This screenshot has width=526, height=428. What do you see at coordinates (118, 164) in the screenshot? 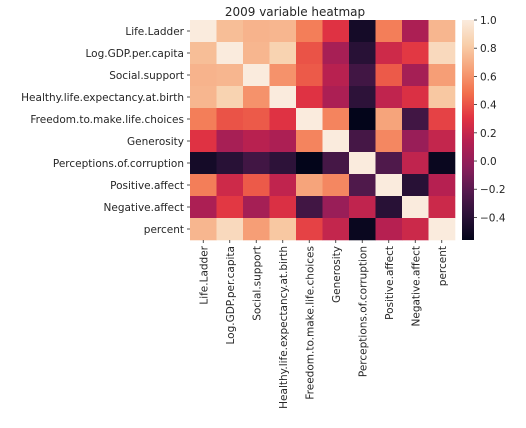
I see `y-tick-label: Perceptions.of.corruption` at bounding box center [118, 164].